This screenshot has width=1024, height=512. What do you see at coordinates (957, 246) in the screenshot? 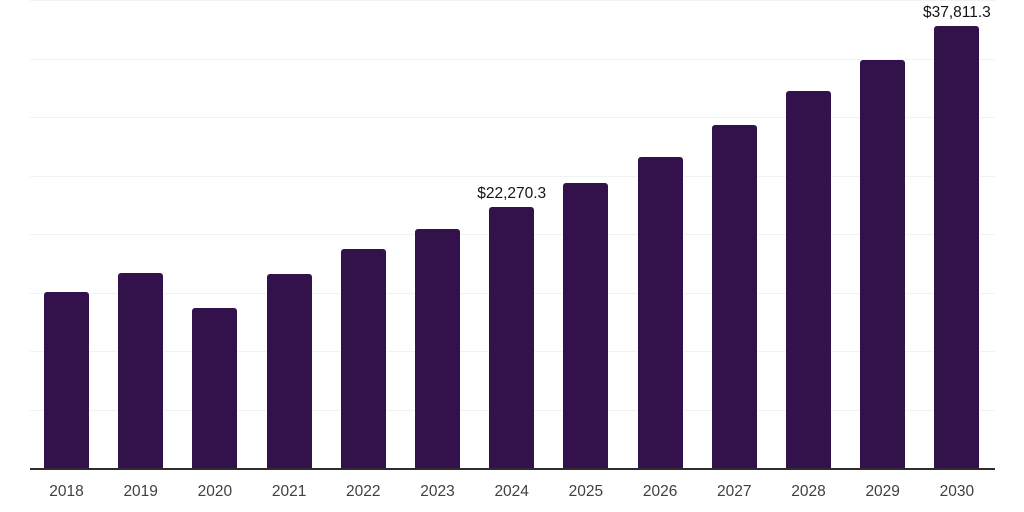
I see `bar-2030` at bounding box center [957, 246].